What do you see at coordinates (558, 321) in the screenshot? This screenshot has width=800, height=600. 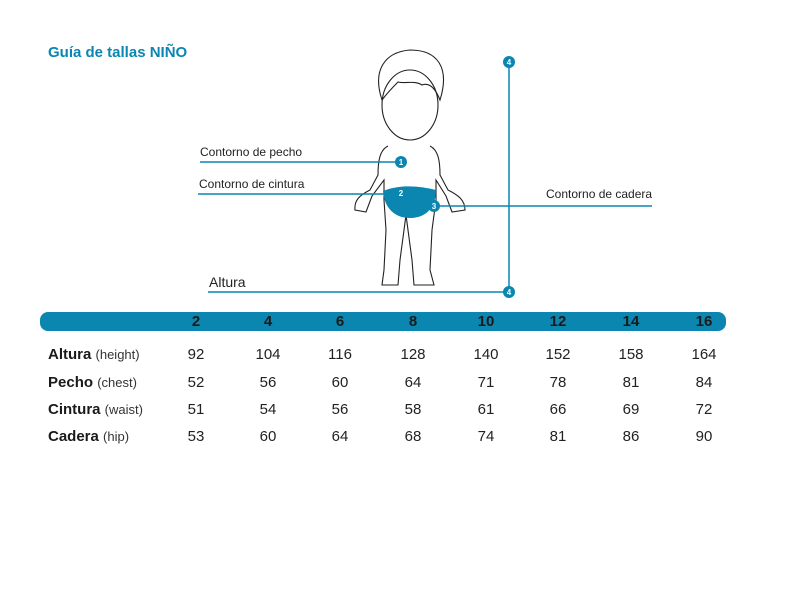 I see `size-header-12: 12` at bounding box center [558, 321].